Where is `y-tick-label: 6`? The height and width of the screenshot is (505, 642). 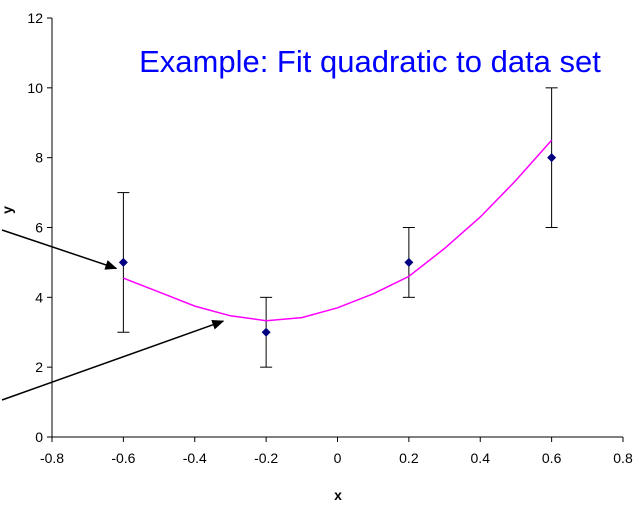 y-tick-label: 6 is located at coordinates (39, 228).